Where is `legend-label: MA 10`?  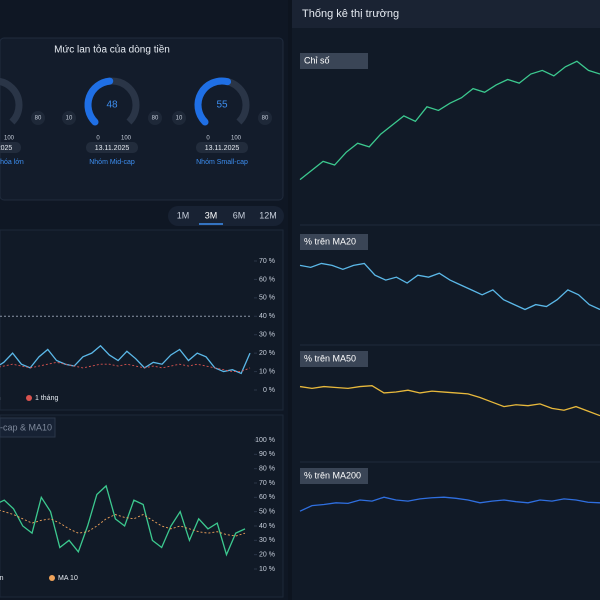 legend-label: MA 10 is located at coordinates (68, 578).